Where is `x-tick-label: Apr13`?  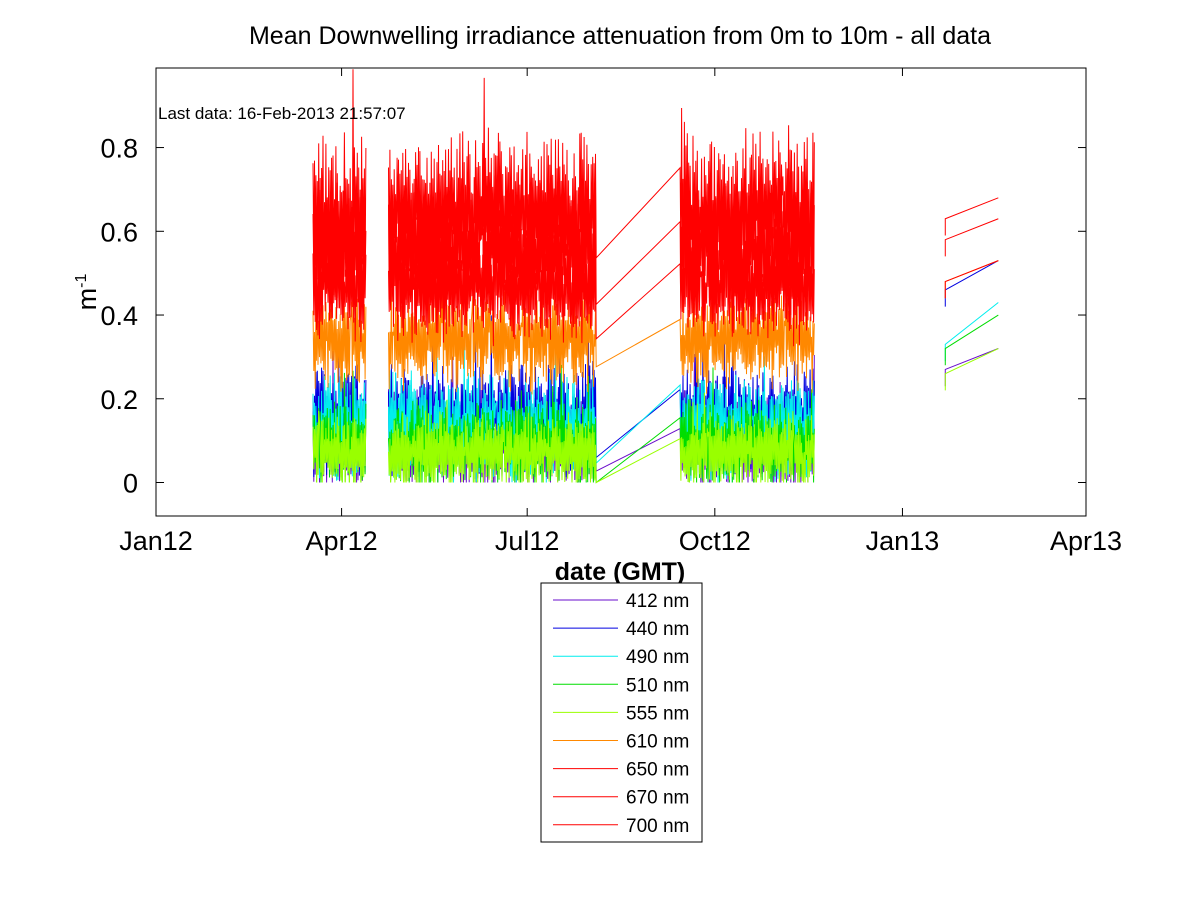
x-tick-label: Apr13 is located at coordinates (1086, 541).